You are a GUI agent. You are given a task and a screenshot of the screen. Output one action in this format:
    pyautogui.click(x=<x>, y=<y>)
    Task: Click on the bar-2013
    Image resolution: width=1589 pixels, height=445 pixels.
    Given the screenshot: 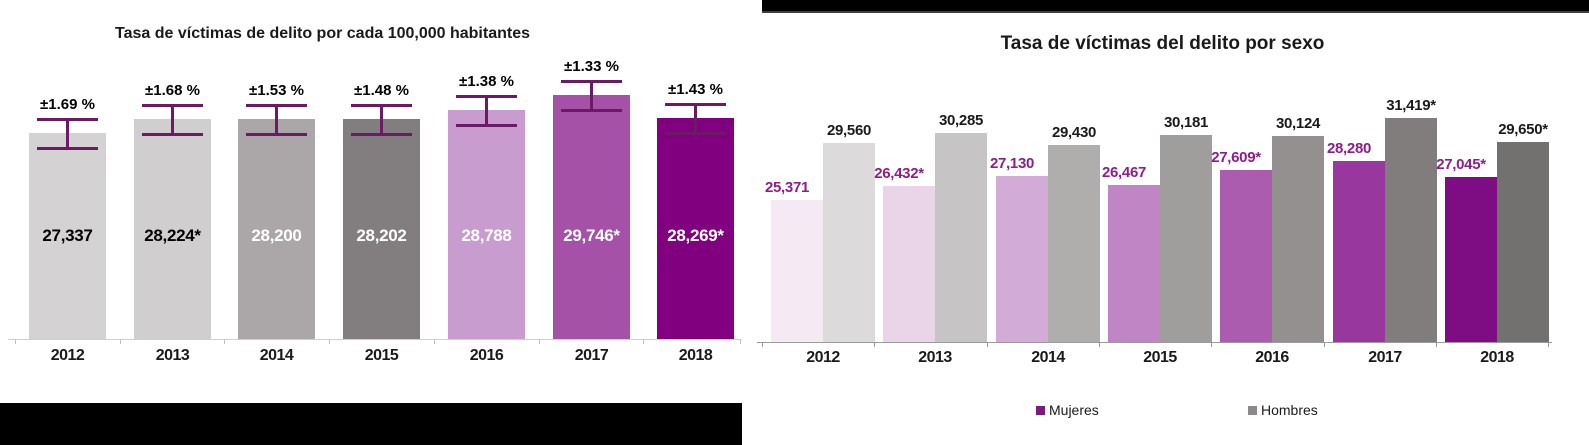 What is the action you would take?
    pyautogui.click(x=172, y=229)
    